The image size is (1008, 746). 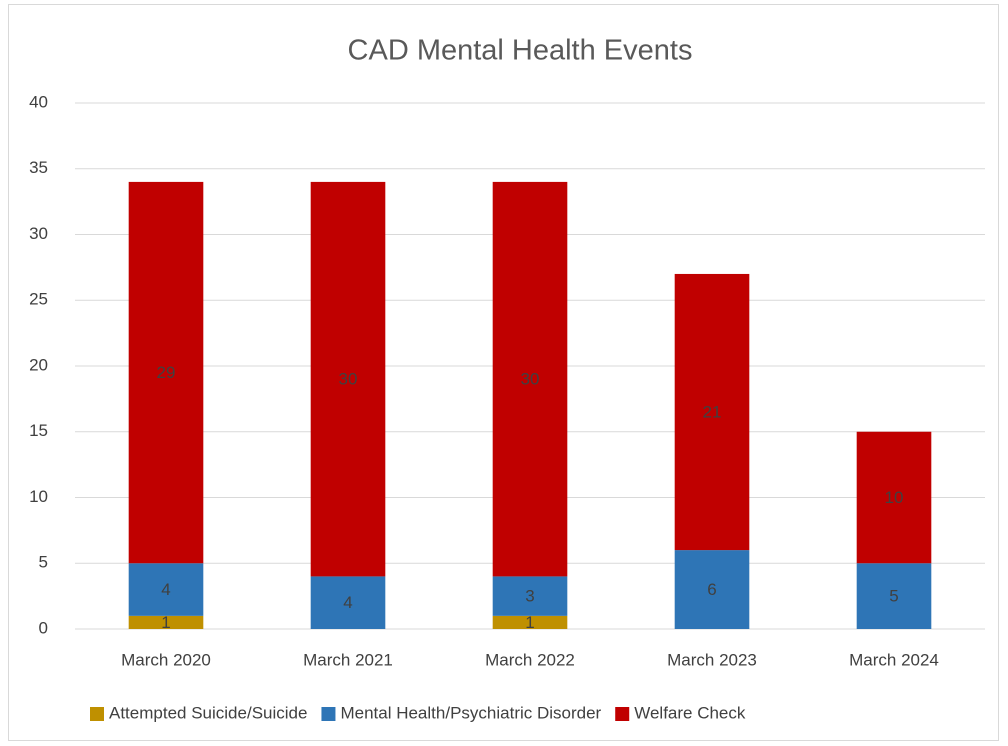 I want to click on y-tick-label: 0, so click(x=43, y=627).